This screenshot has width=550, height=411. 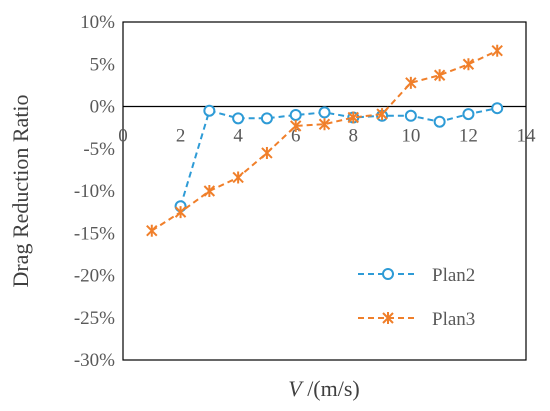 What do you see at coordinates (453, 275) in the screenshot?
I see `legend-label-plan2: Plan2` at bounding box center [453, 275].